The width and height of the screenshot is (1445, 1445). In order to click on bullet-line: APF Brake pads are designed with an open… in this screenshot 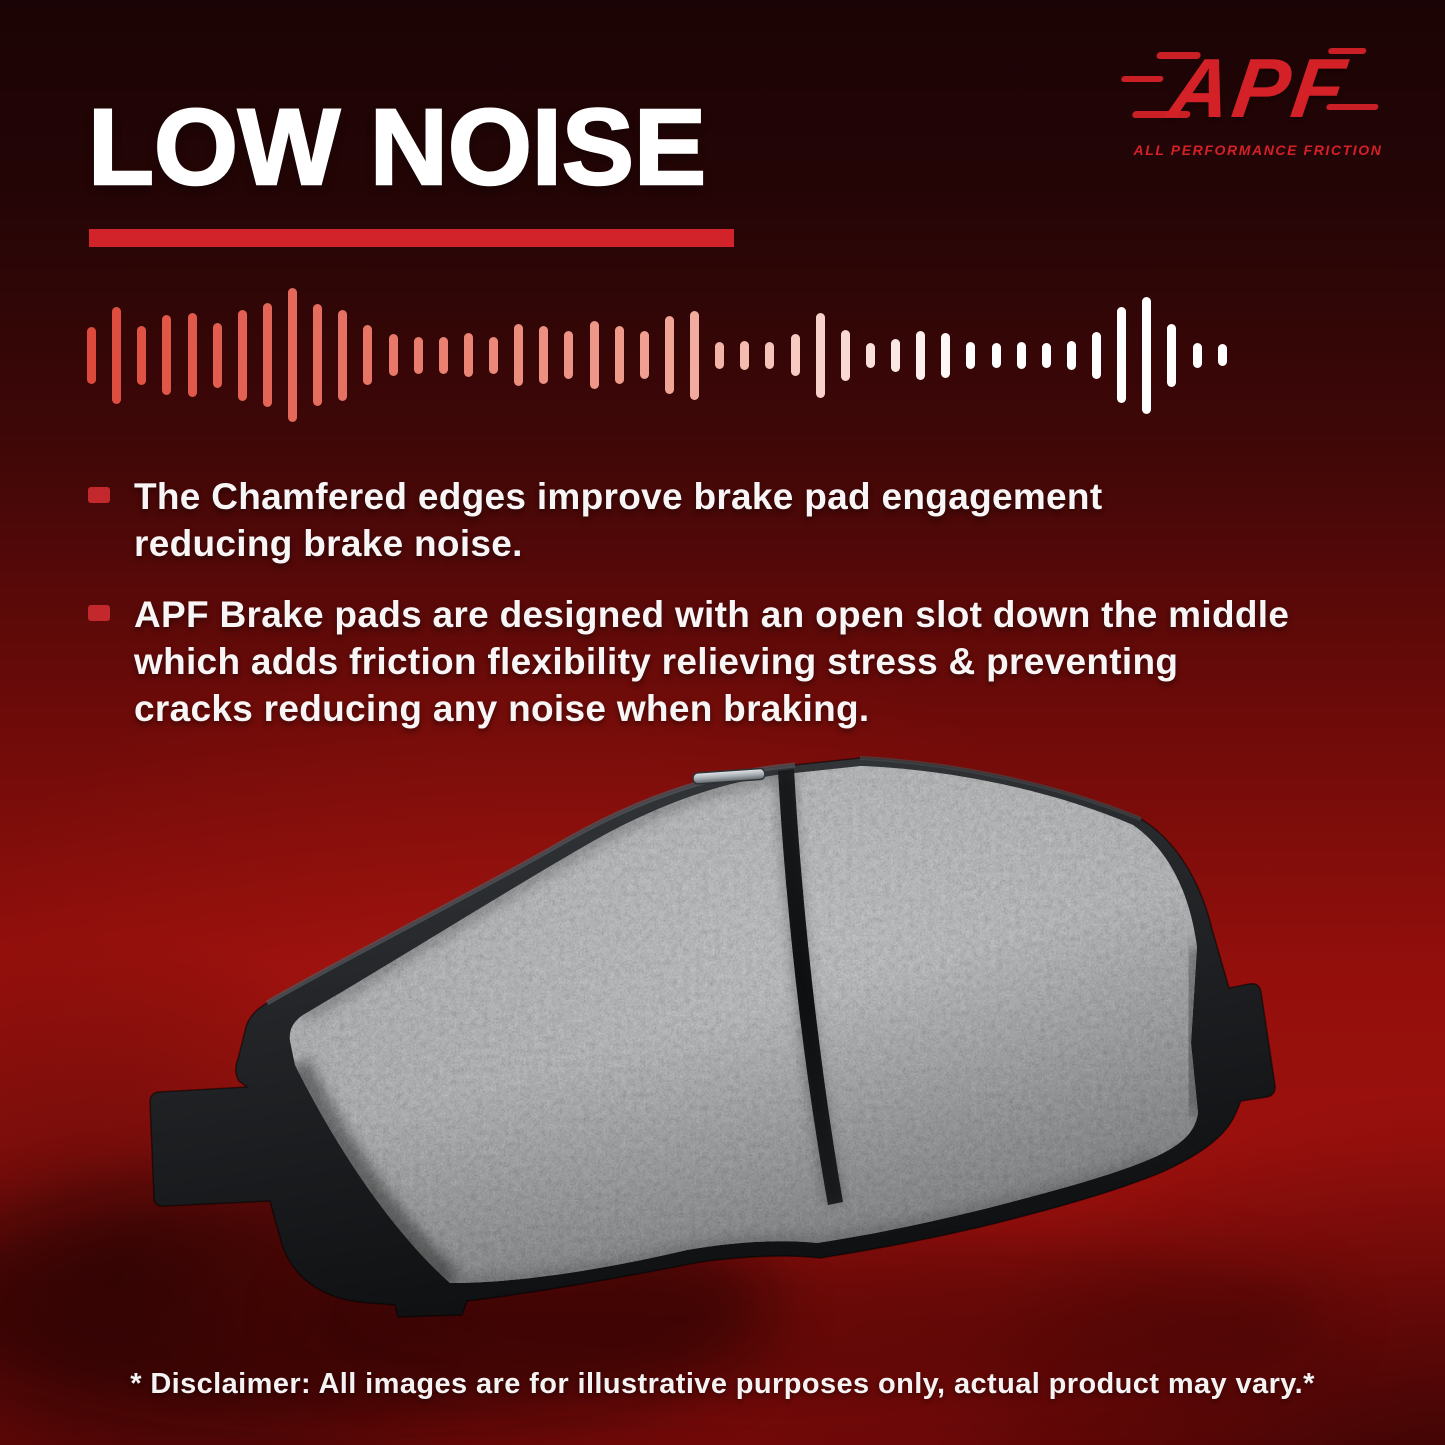, I will do `click(712, 614)`.